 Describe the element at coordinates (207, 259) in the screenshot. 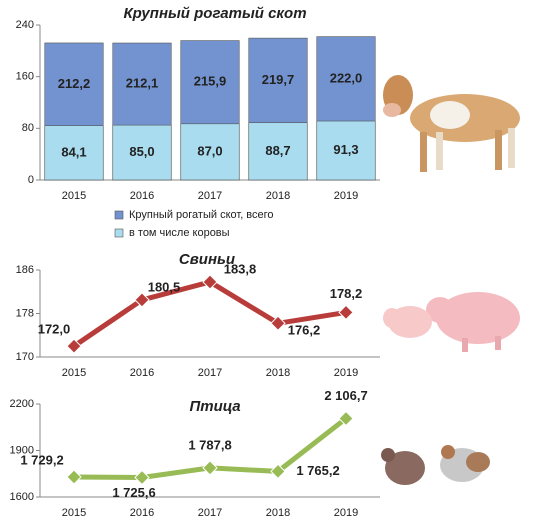

I see `chart-title: Свиньи` at that location.